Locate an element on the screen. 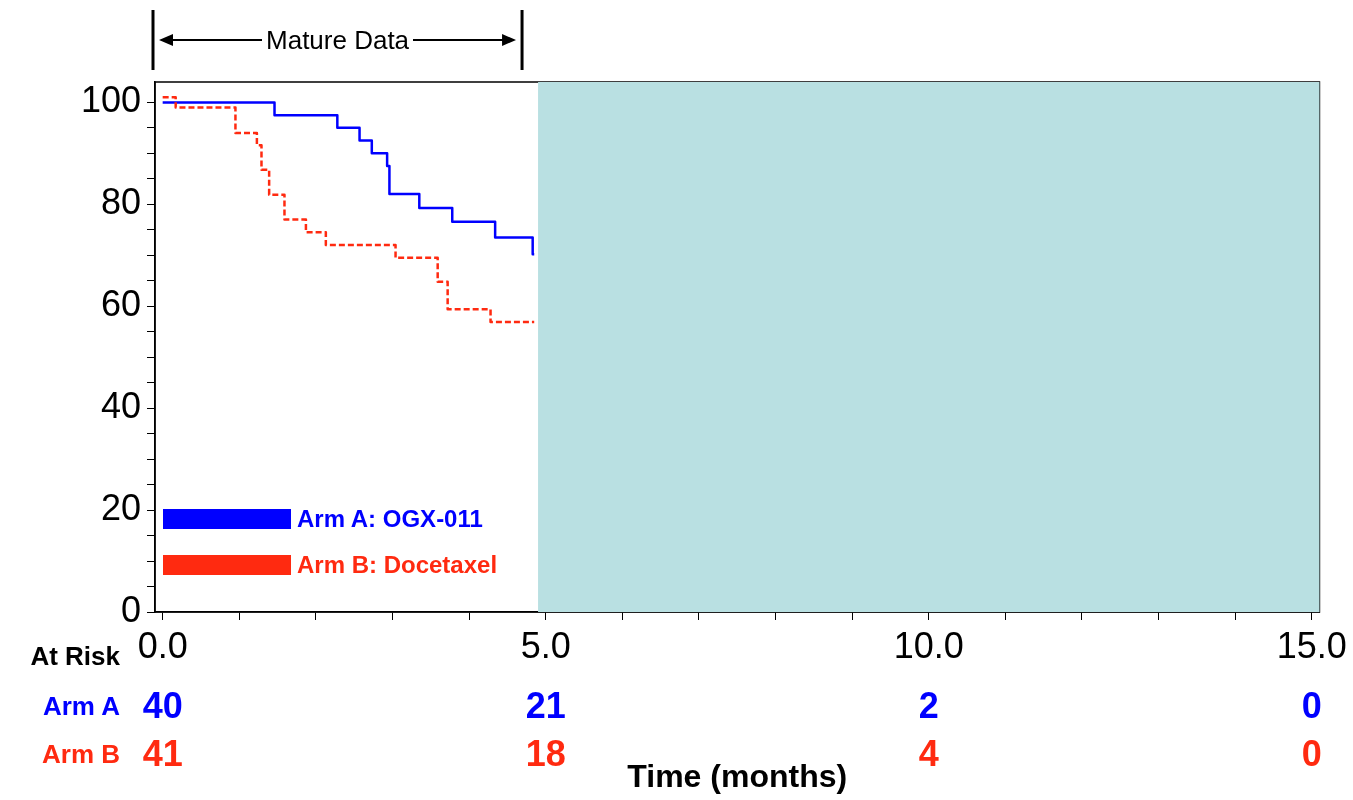  text: 21 is located at coordinates (545, 705).